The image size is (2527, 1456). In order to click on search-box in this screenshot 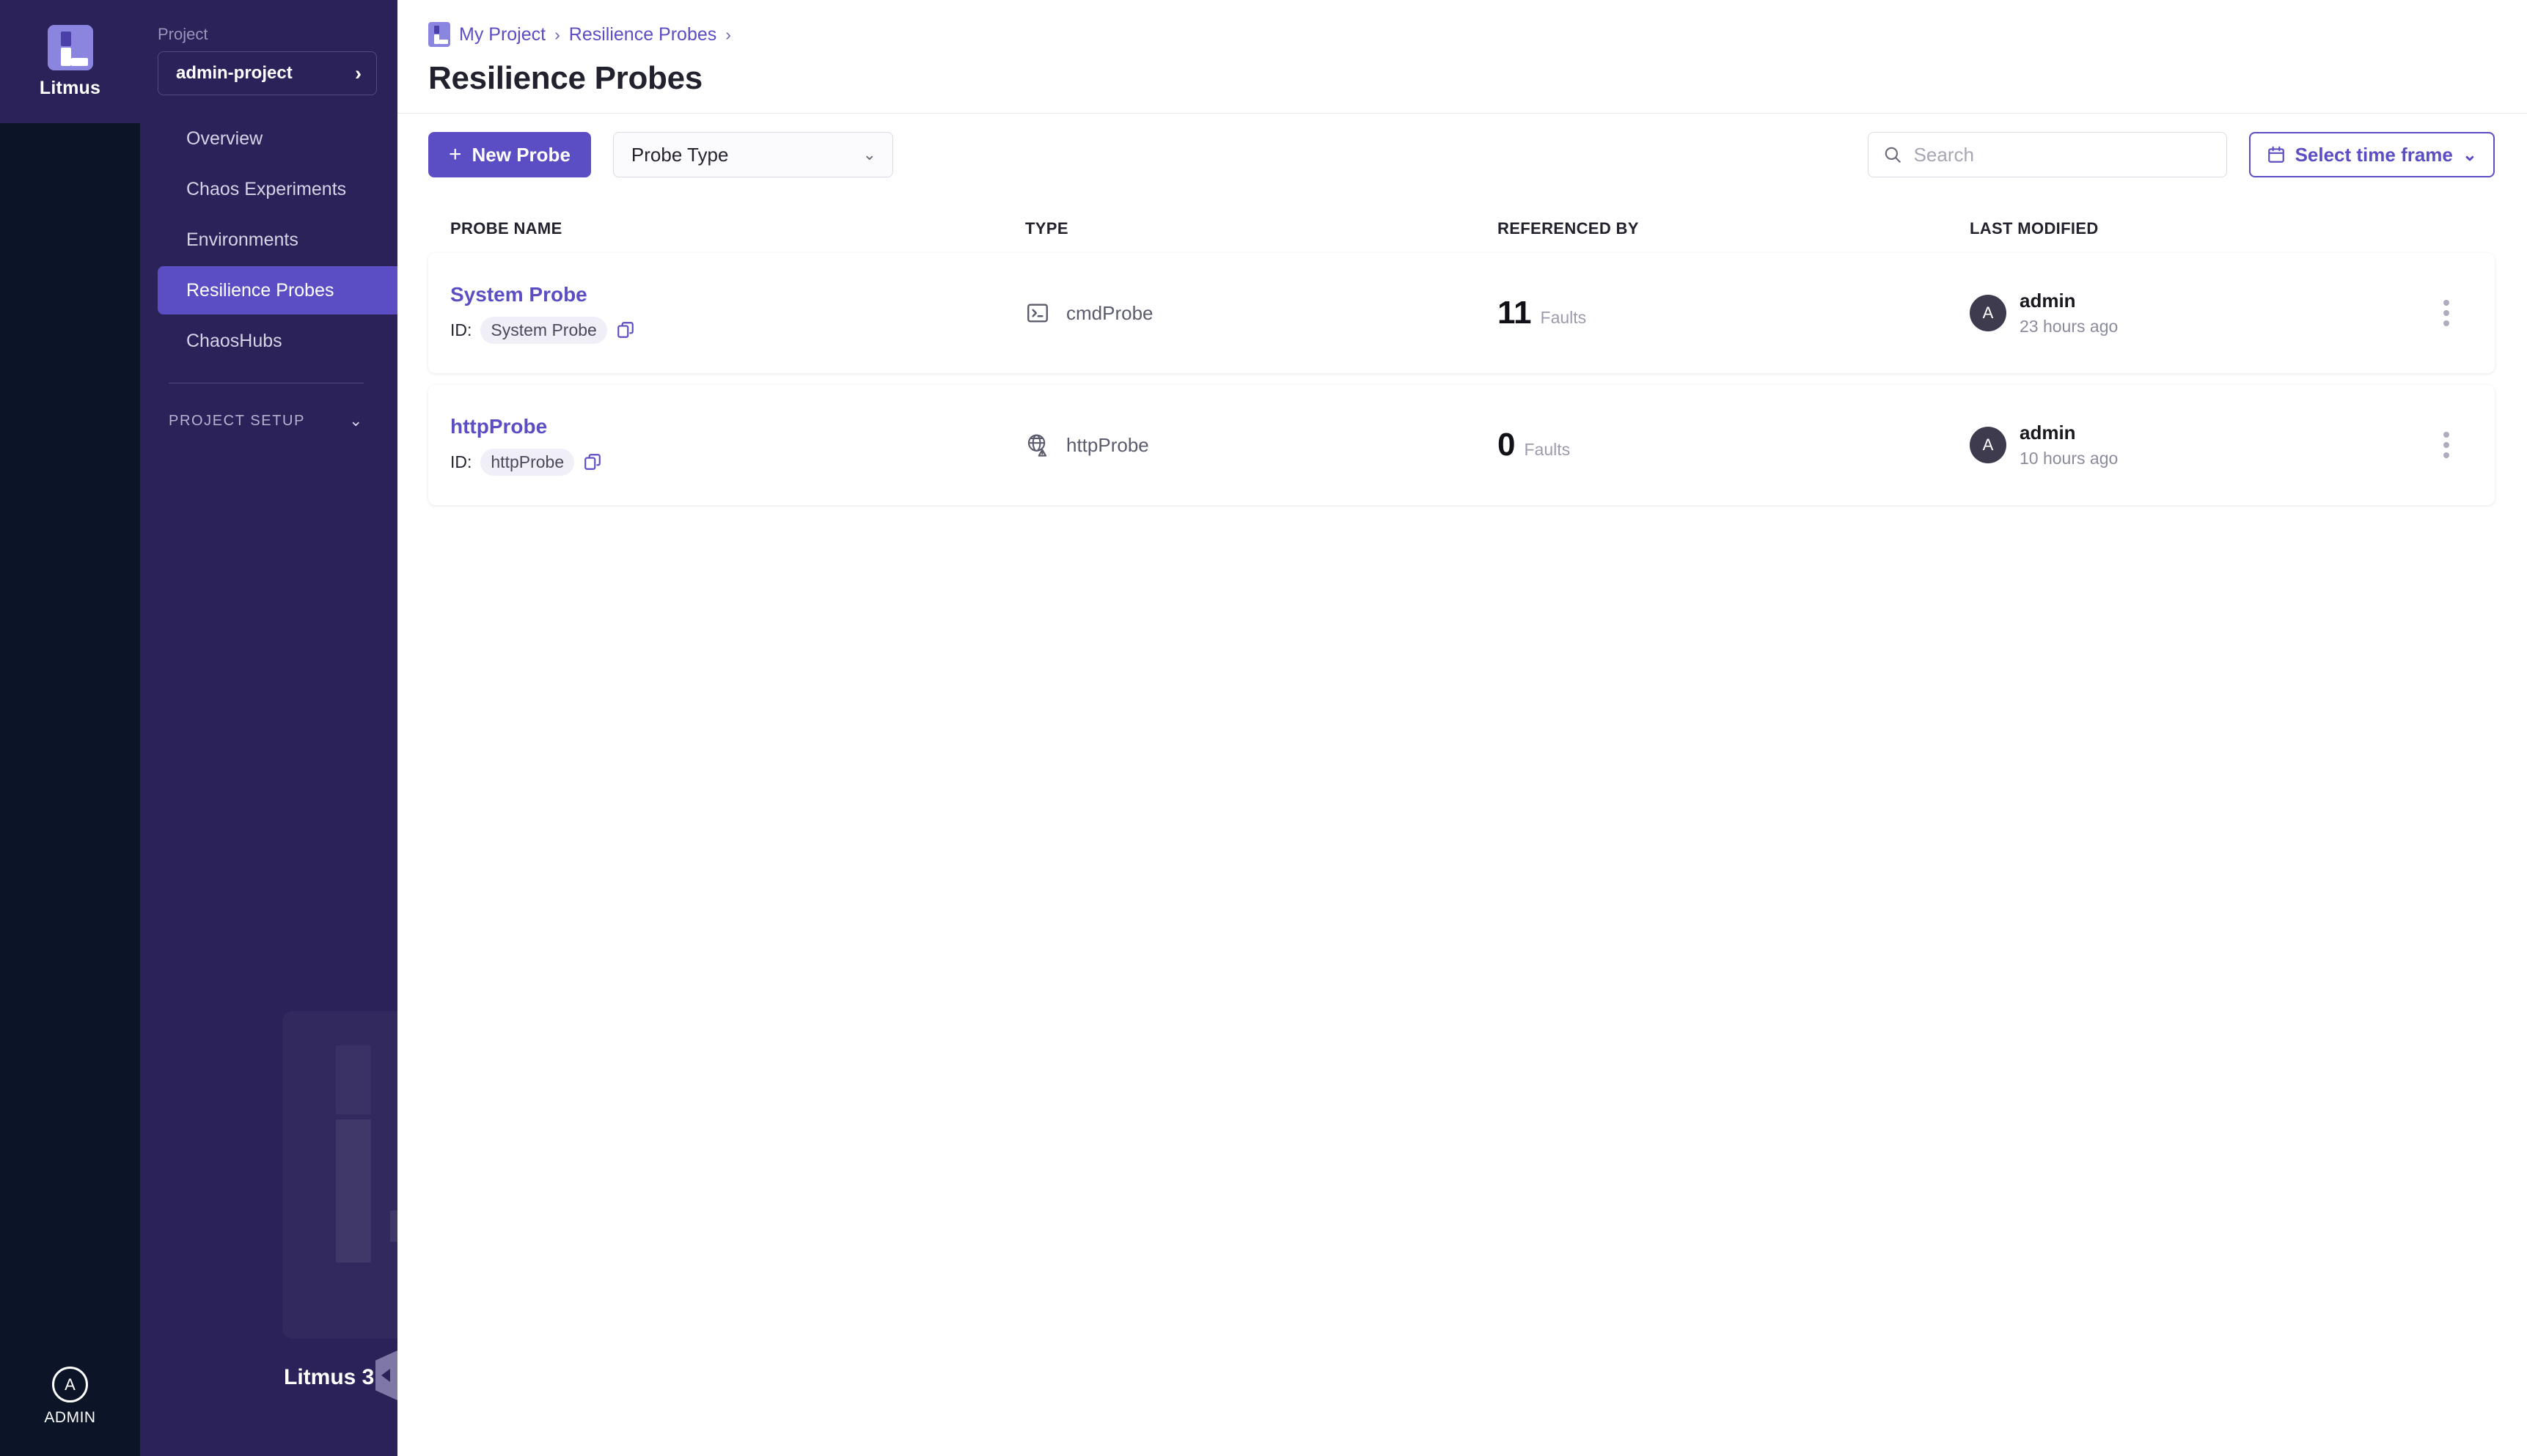, I will do `click(2047, 154)`.